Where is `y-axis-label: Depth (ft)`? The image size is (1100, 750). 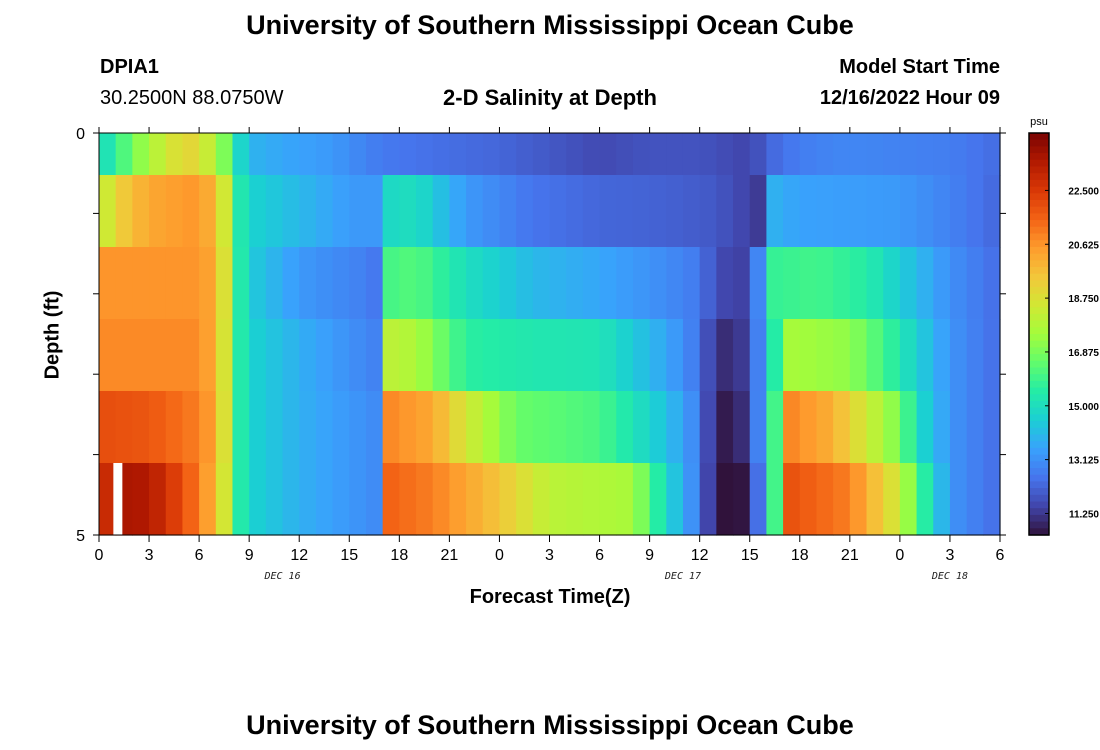 y-axis-label: Depth (ft) is located at coordinates (52, 335).